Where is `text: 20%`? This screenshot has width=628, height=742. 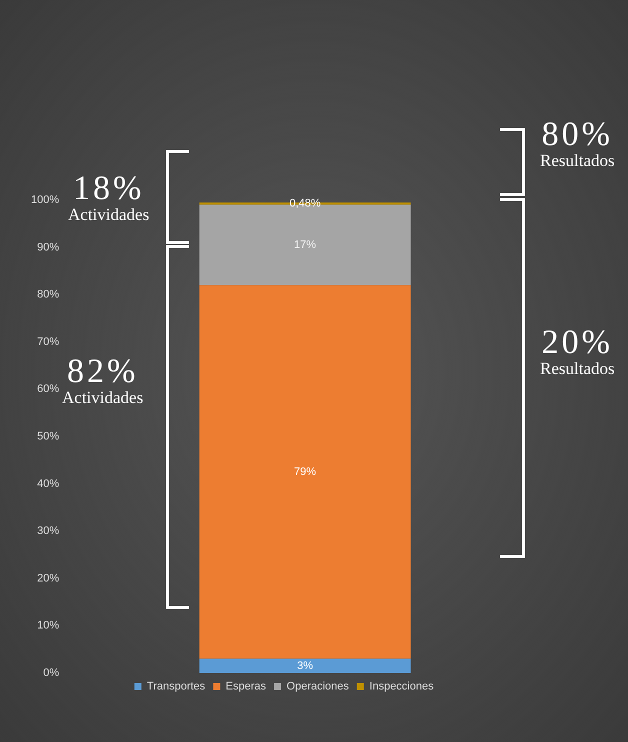 text: 20% is located at coordinates (577, 342).